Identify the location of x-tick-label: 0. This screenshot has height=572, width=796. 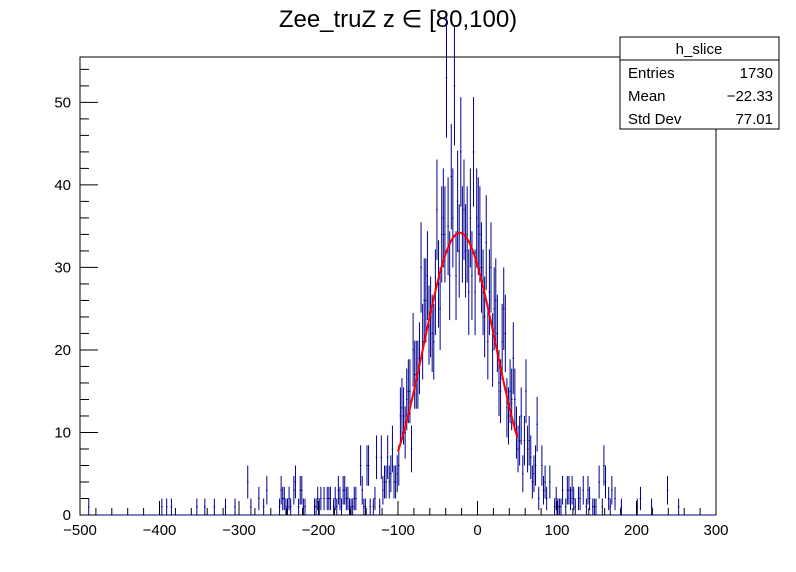
(477, 530).